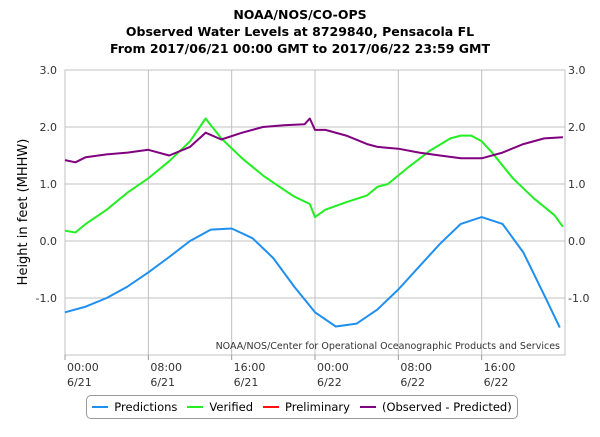 Image resolution: width=600 pixels, height=437 pixels. I want to click on legend-item-verified: Verified, so click(220, 407).